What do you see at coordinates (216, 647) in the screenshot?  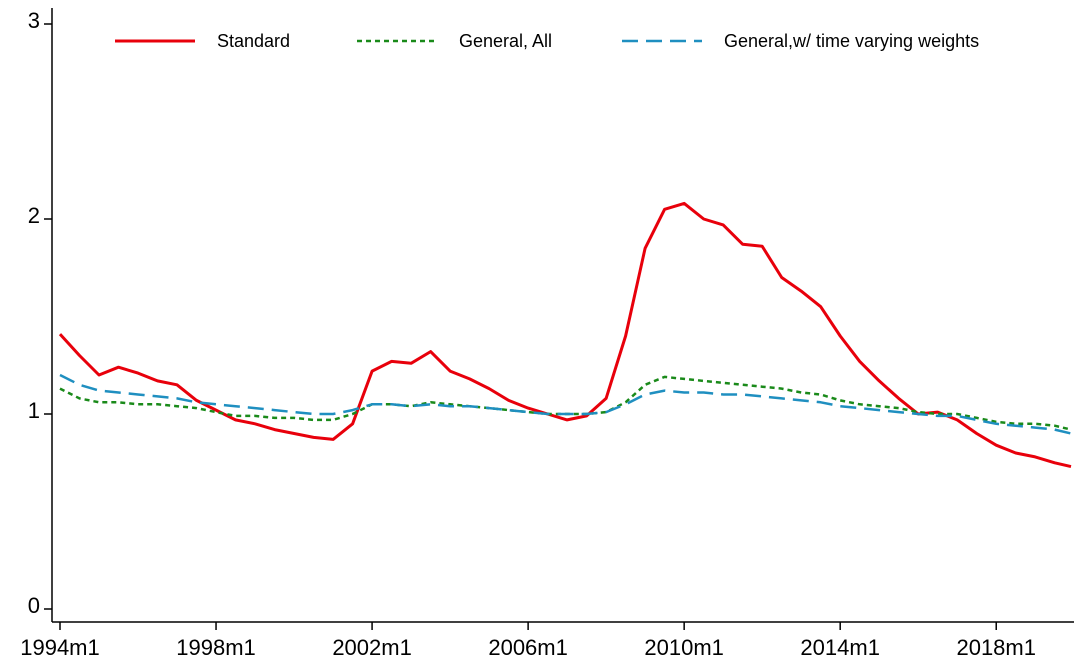 I see `x-tick-label: 1998m1` at bounding box center [216, 647].